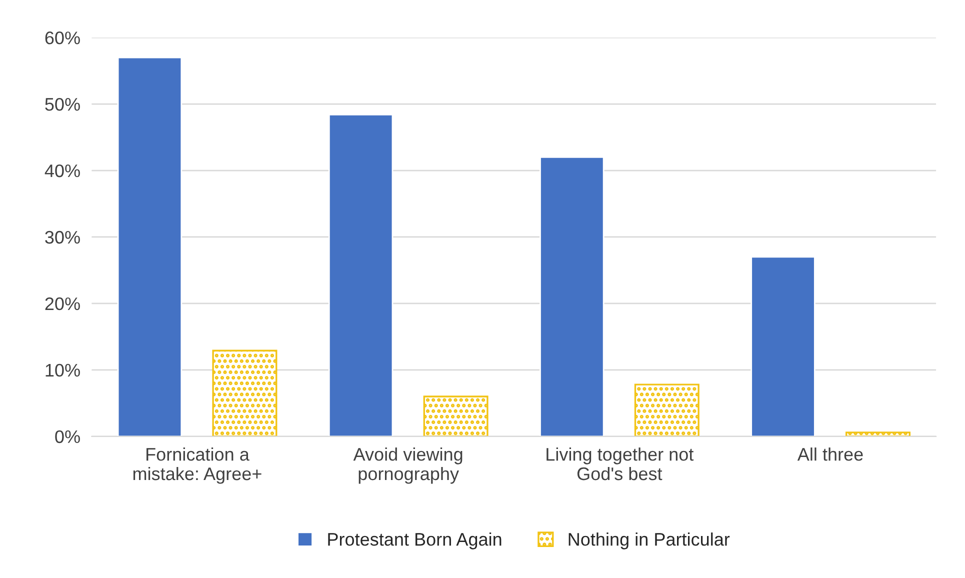 The height and width of the screenshot is (578, 965). I want to click on y-tick-label: 10%, so click(63, 370).